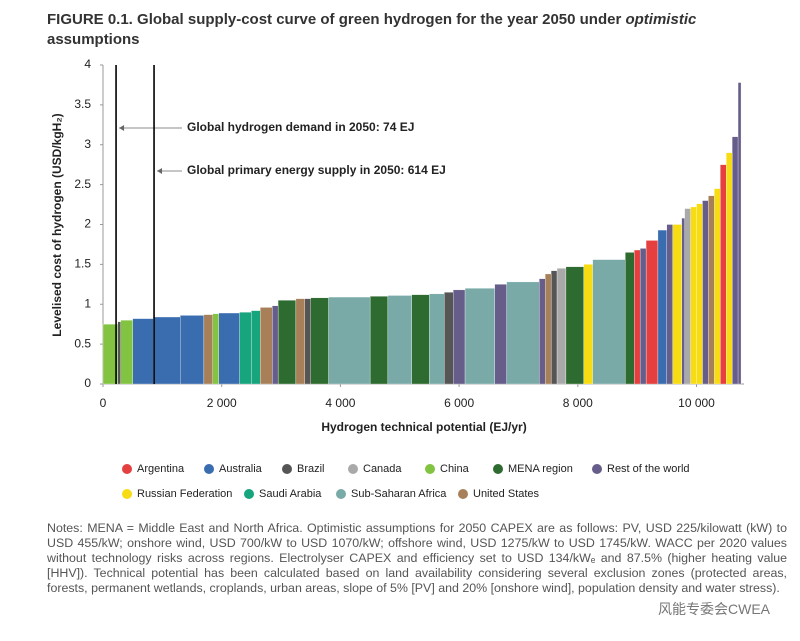  Describe the element at coordinates (87, 383) in the screenshot. I see `y-tick-label: 0` at that location.